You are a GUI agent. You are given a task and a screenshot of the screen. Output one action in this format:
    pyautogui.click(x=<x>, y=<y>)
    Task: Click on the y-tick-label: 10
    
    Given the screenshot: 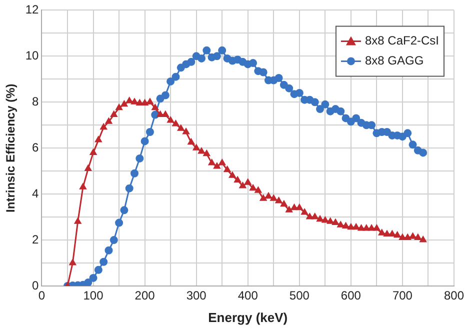 What is the action you would take?
    pyautogui.click(x=32, y=55)
    